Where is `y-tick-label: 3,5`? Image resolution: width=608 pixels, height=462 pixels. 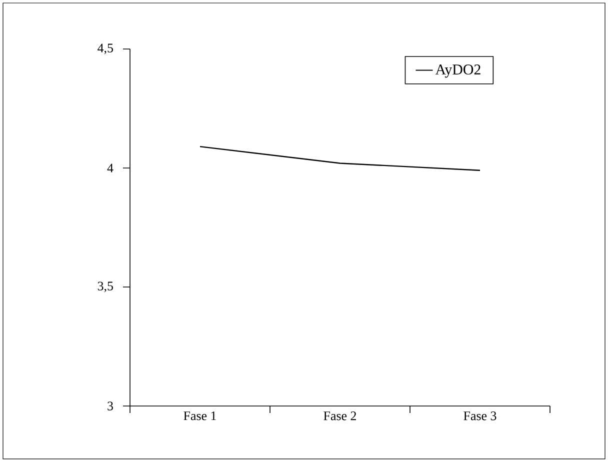
y-tick-label: 3,5 is located at coordinates (105, 287).